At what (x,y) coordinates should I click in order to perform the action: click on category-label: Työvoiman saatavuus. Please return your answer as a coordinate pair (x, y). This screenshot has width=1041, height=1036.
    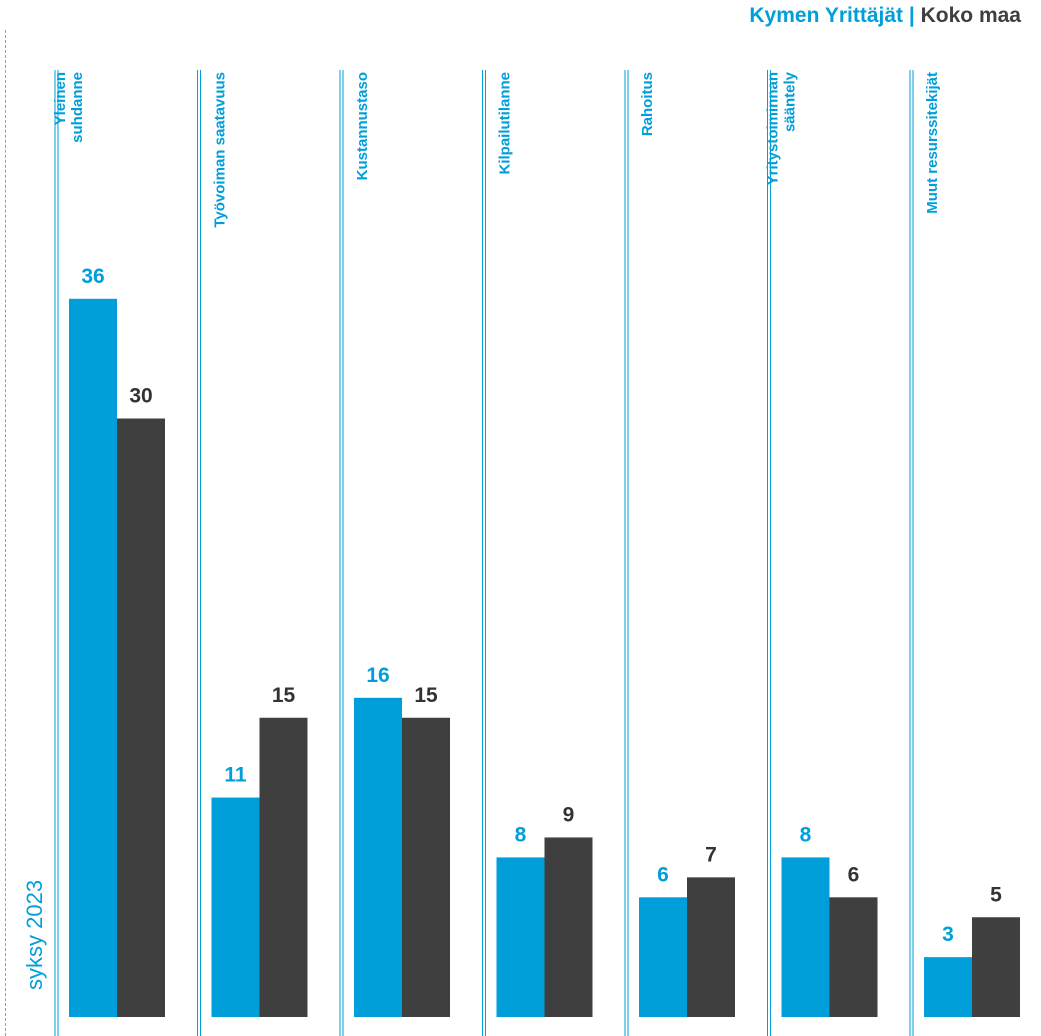
    Looking at the image, I should click on (220, 150).